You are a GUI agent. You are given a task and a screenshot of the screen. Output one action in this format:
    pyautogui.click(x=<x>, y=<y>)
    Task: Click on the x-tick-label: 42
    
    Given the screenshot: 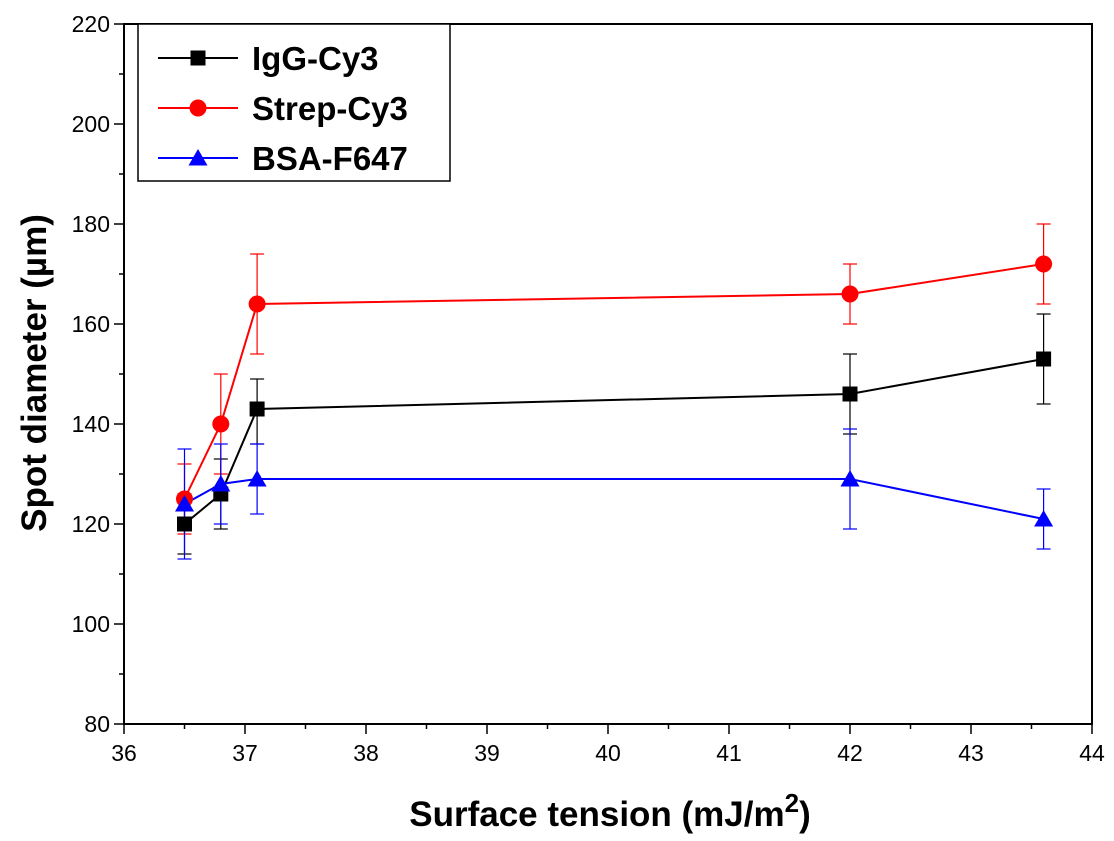 What is the action you would take?
    pyautogui.click(x=850, y=753)
    